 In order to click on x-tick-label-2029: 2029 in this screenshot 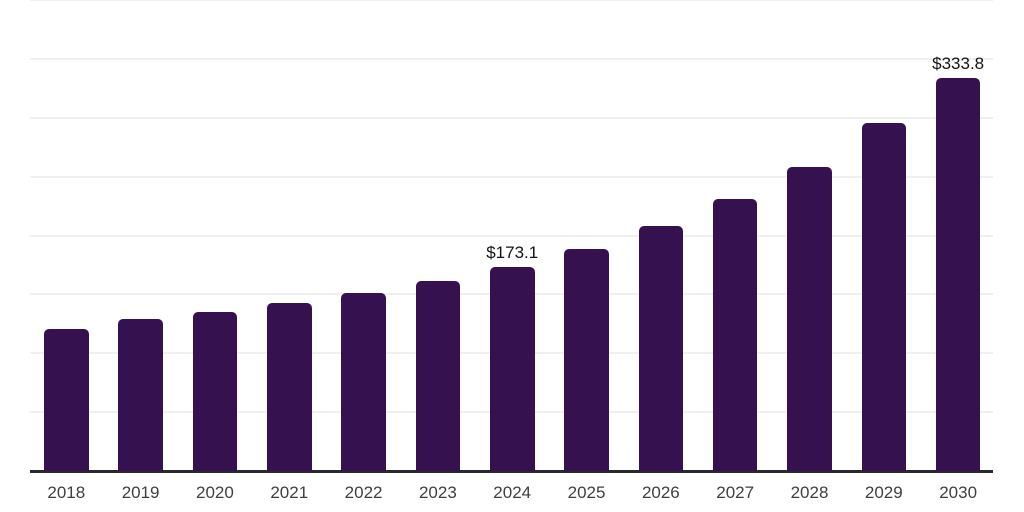, I will do `click(883, 492)`.